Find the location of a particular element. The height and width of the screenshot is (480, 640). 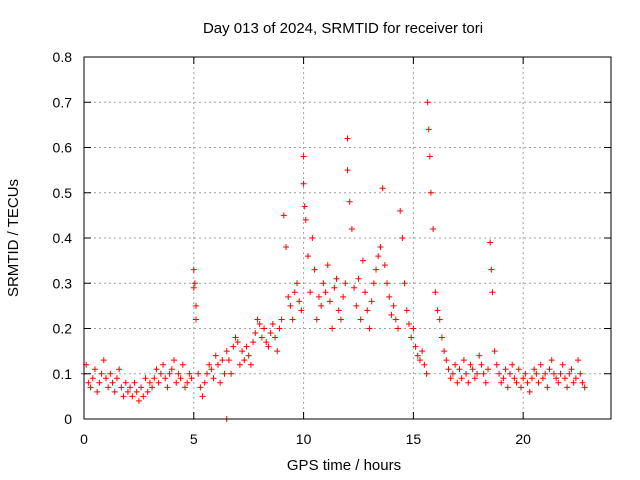

x-tick-label: 10 is located at coordinates (304, 439).